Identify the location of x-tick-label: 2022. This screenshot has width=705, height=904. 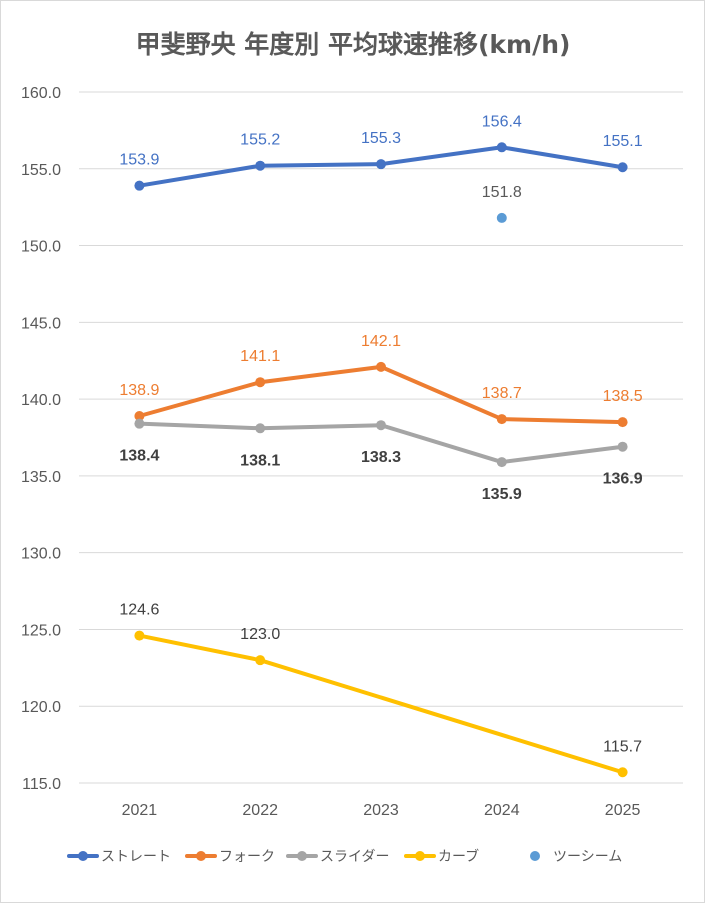
(260, 810).